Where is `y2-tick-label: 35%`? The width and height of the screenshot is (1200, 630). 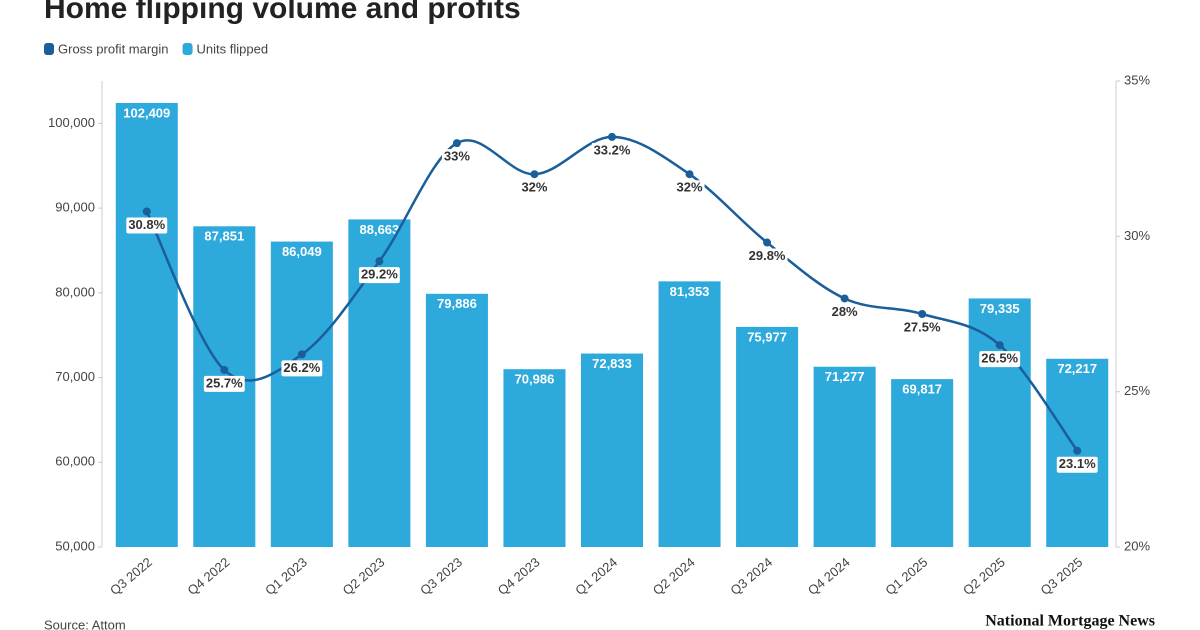 y2-tick-label: 35% is located at coordinates (1137, 79).